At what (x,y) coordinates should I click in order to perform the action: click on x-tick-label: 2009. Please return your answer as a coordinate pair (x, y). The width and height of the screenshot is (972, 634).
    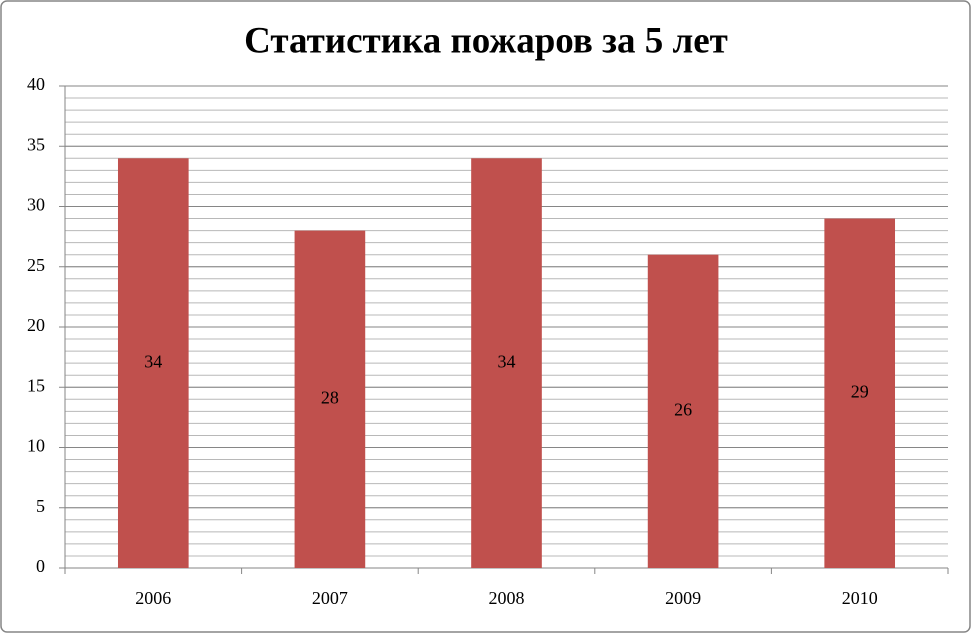
    Looking at the image, I should click on (683, 598).